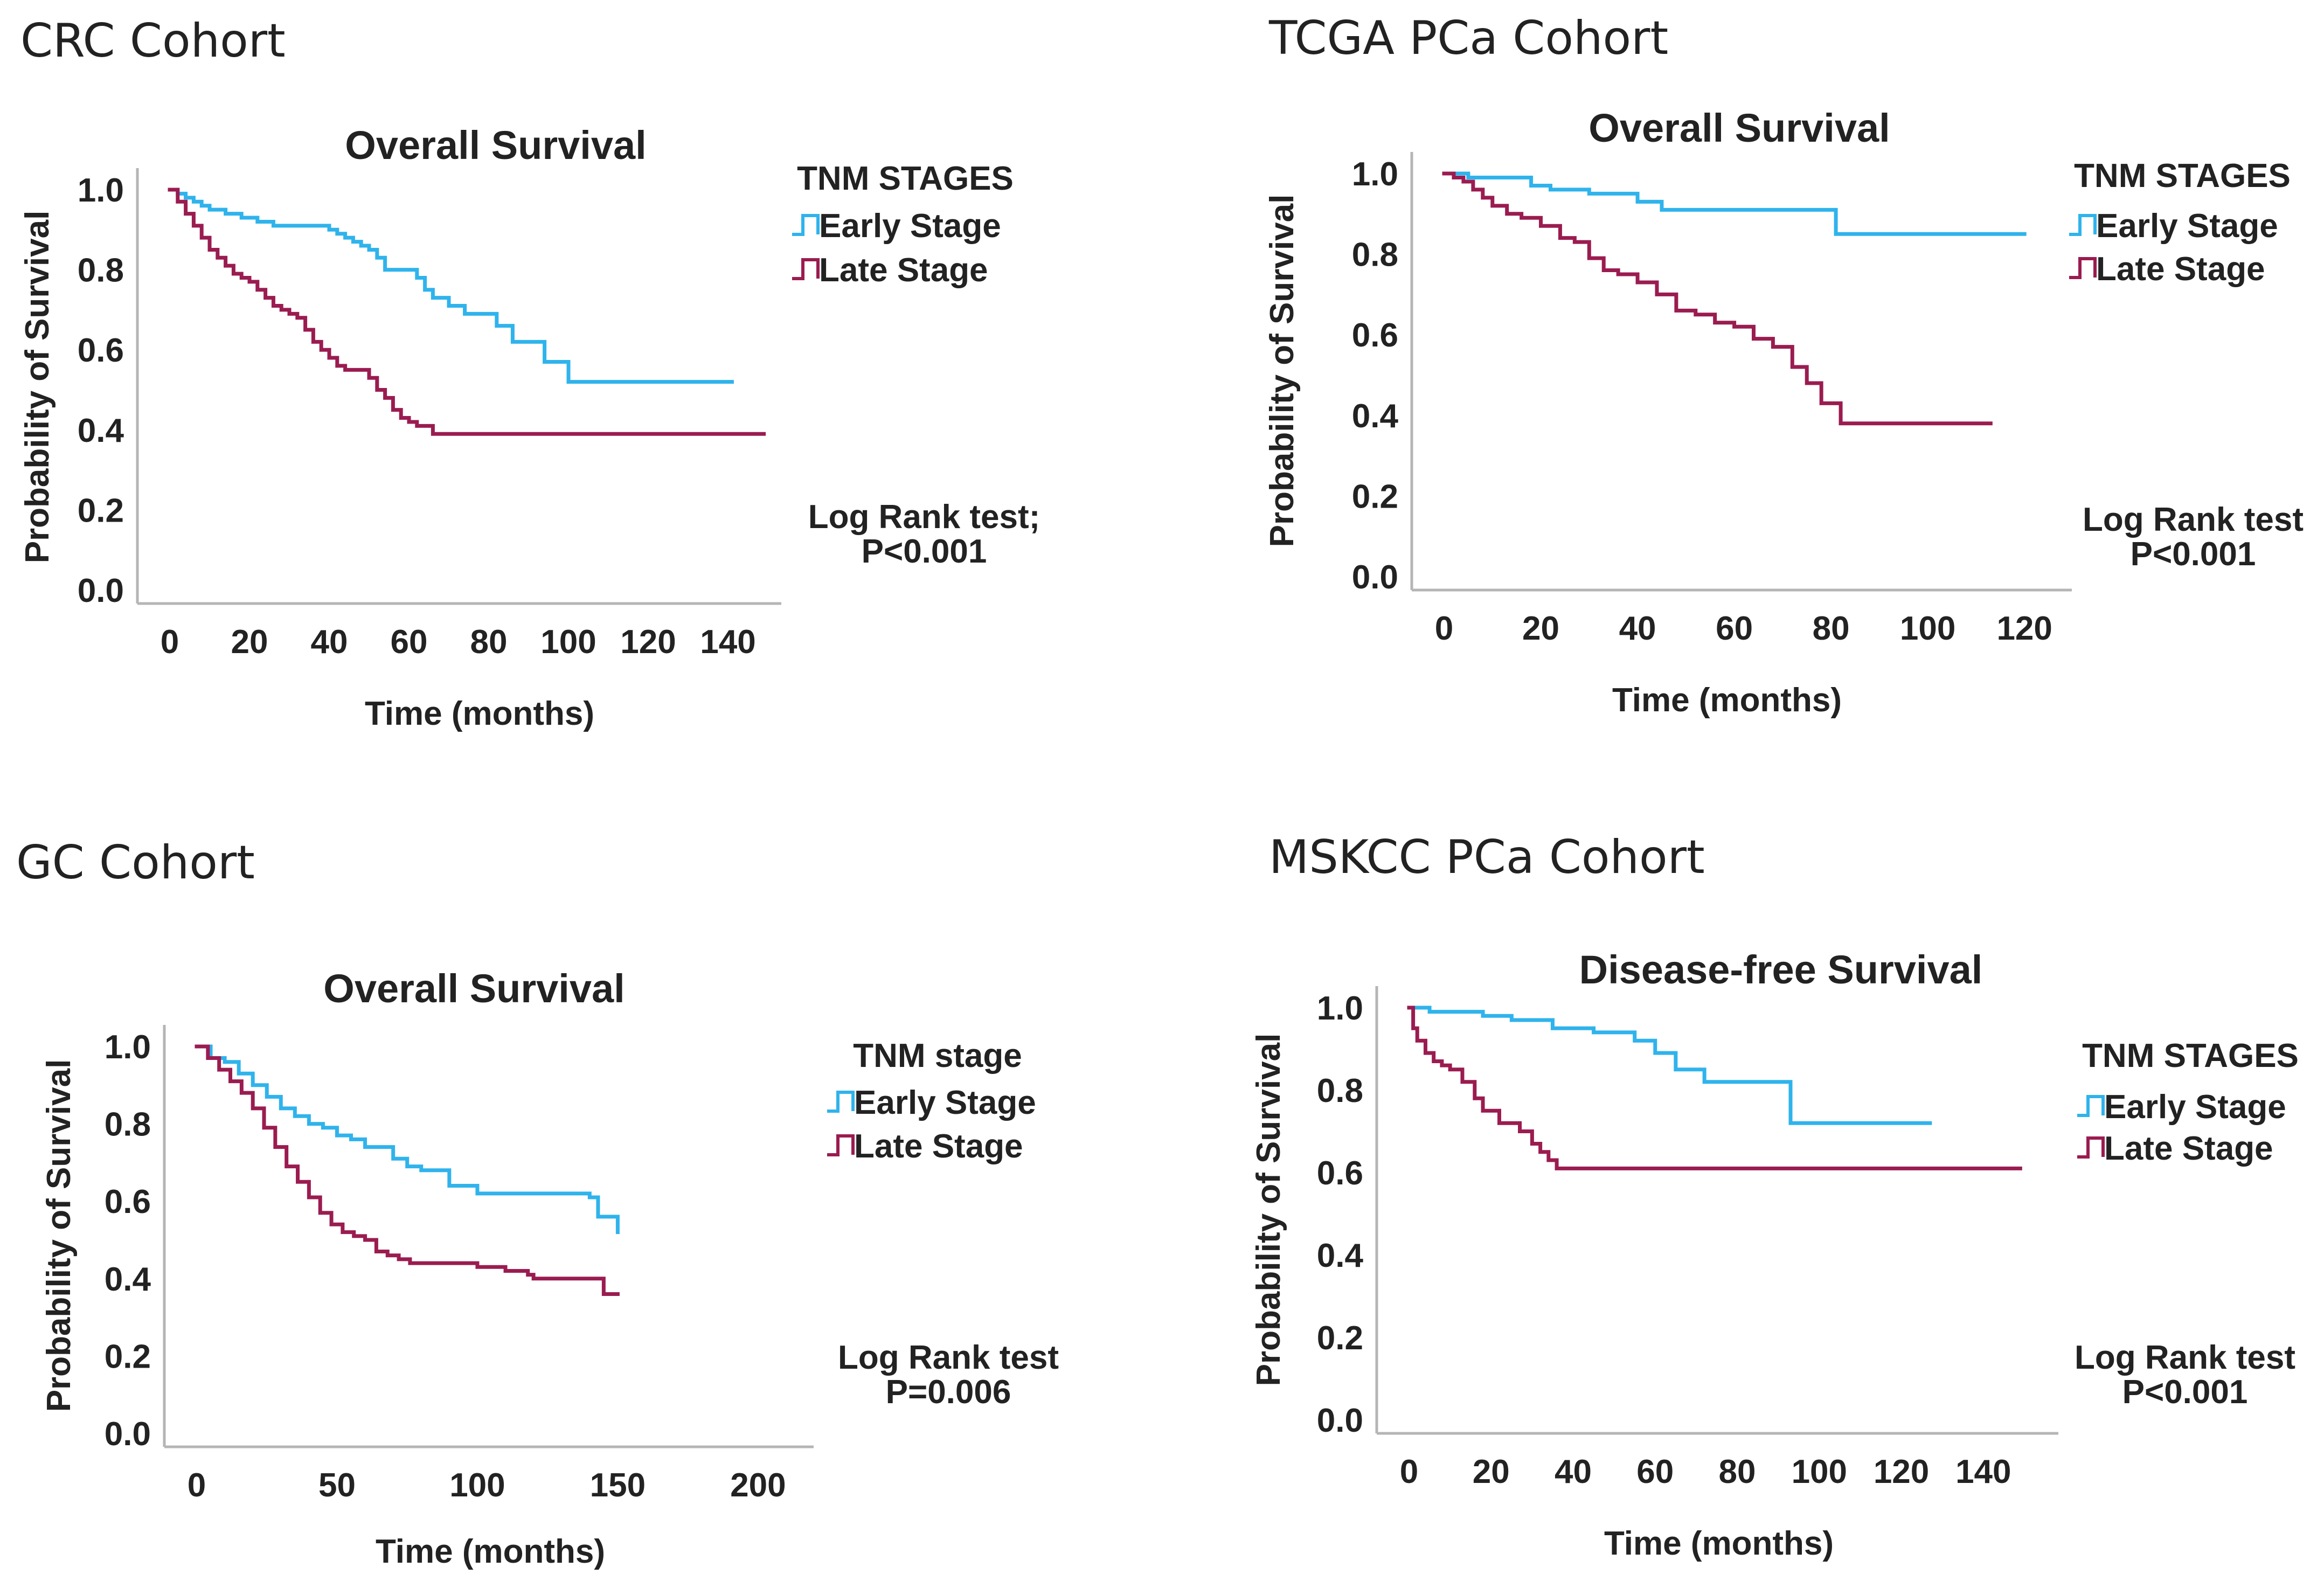  I want to click on x-tick-label: 50, so click(337, 1485).